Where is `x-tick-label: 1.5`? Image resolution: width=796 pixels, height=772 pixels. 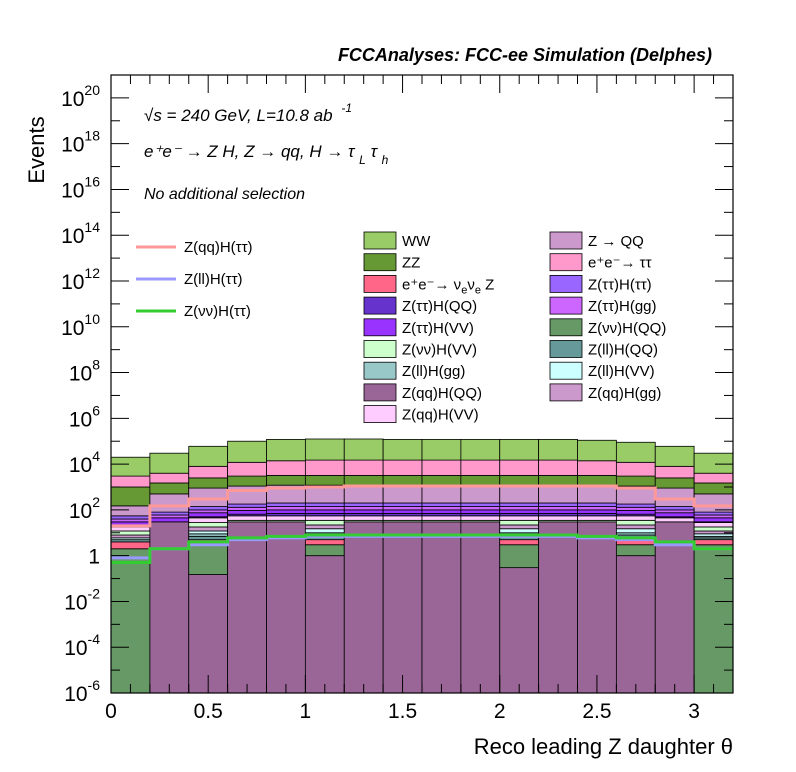
x-tick-label: 1.5 is located at coordinates (402, 711).